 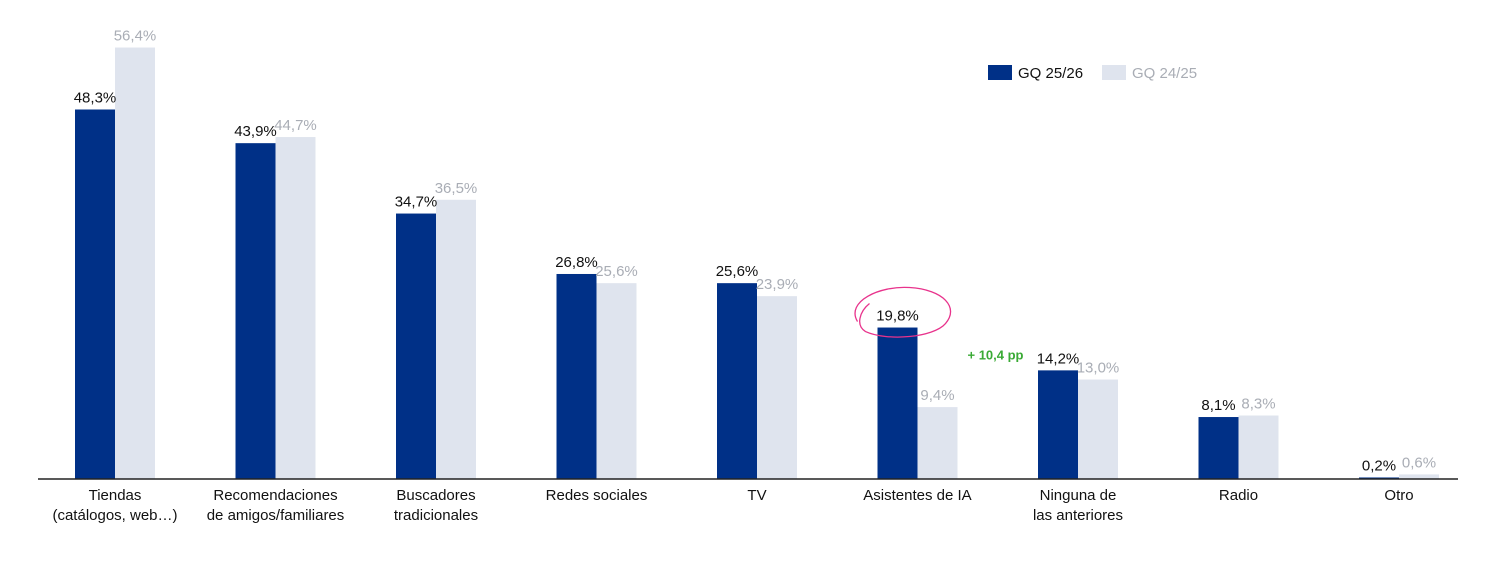 I want to click on category-label-2: Buscadores tradicionales, so click(x=436, y=505).